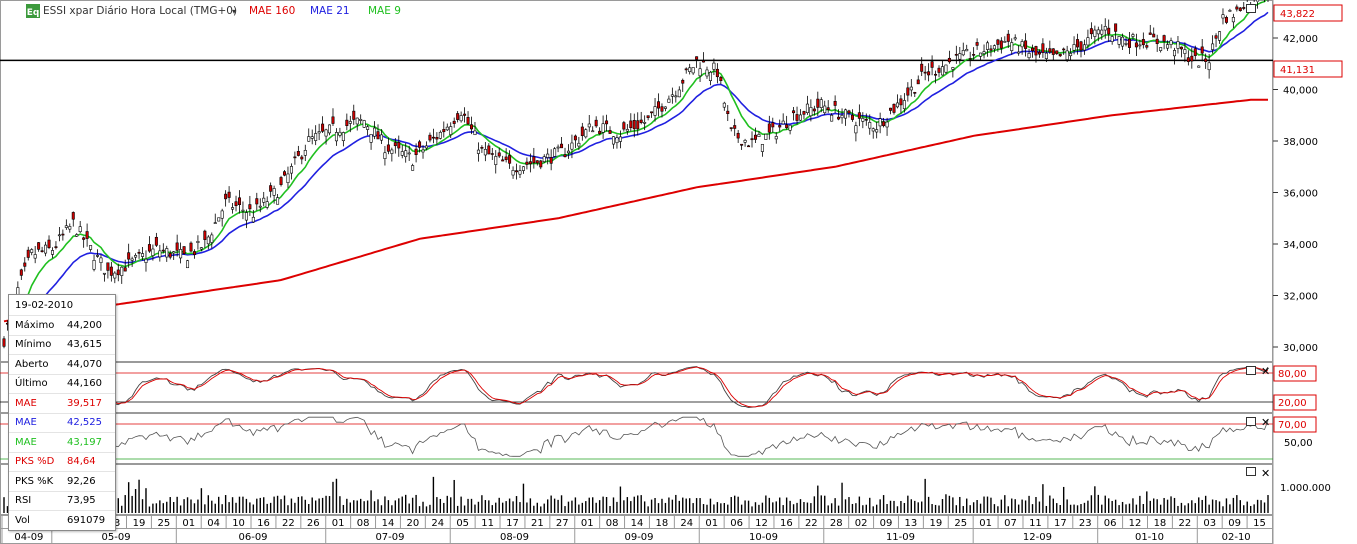 Image resolution: width=1357 pixels, height=544 pixels. Describe the element at coordinates (1251, 8) in the screenshot. I see `maximize-icon` at that location.